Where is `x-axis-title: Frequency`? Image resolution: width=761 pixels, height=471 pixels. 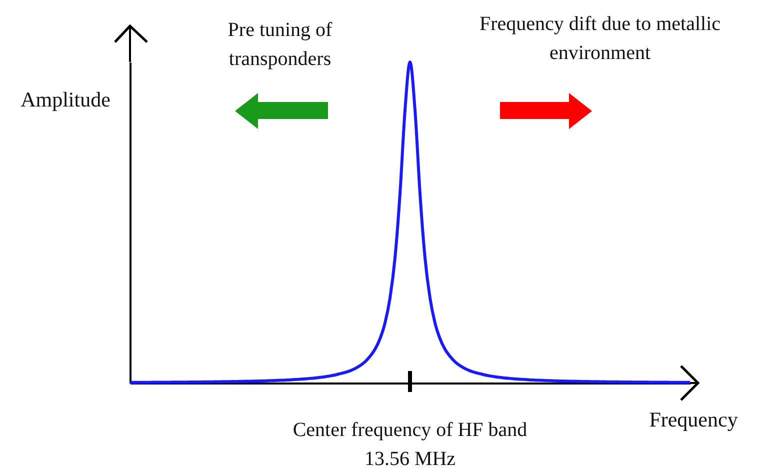 x-axis-title: Frequency is located at coordinates (693, 420).